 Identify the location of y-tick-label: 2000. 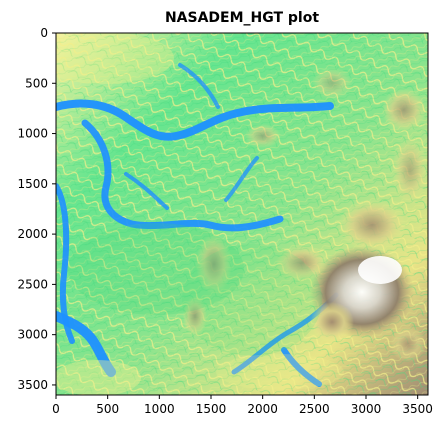
(32, 234).